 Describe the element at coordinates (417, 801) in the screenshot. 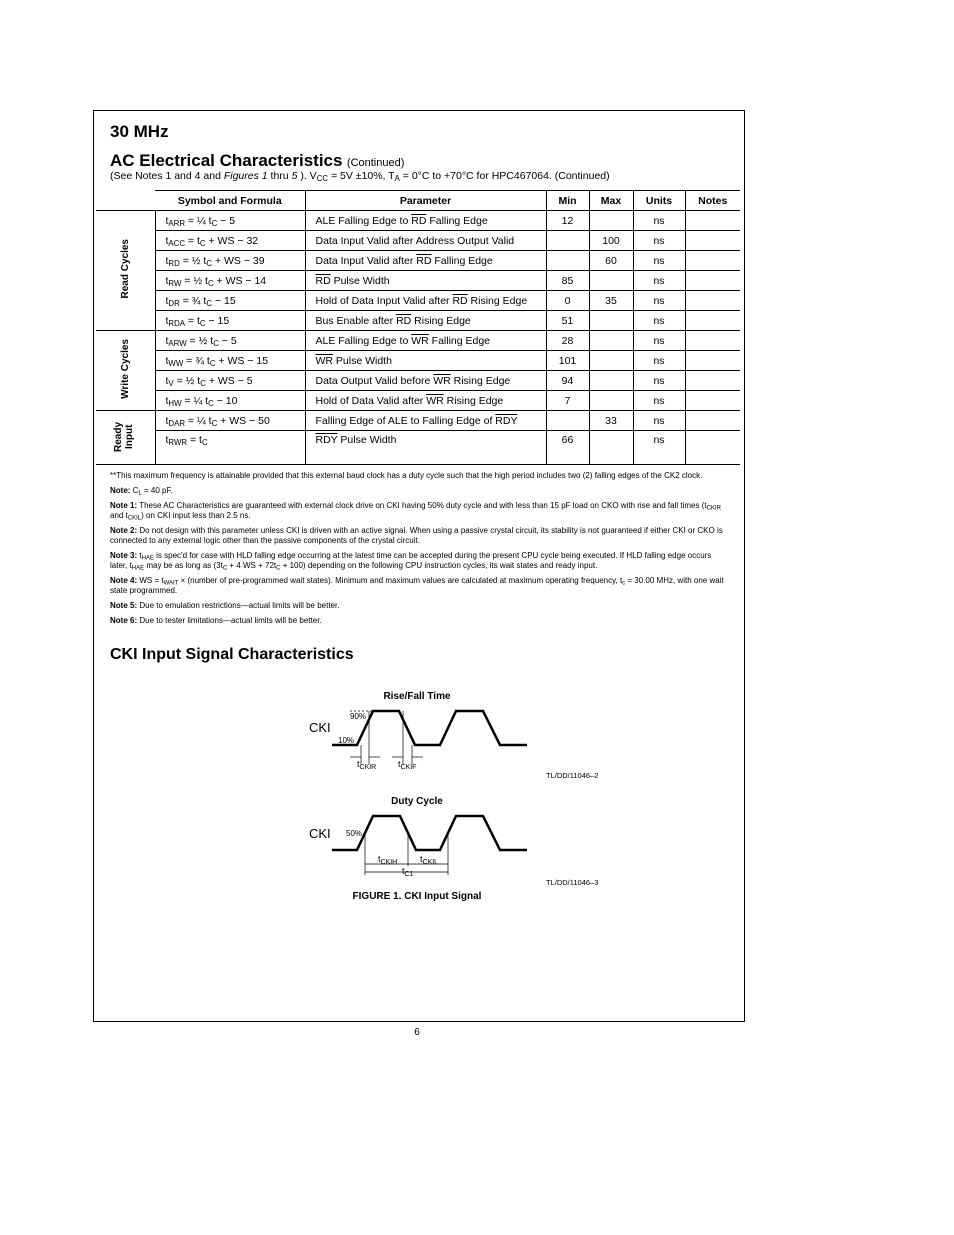

I see `fig-title: Duty Cycle` at that location.